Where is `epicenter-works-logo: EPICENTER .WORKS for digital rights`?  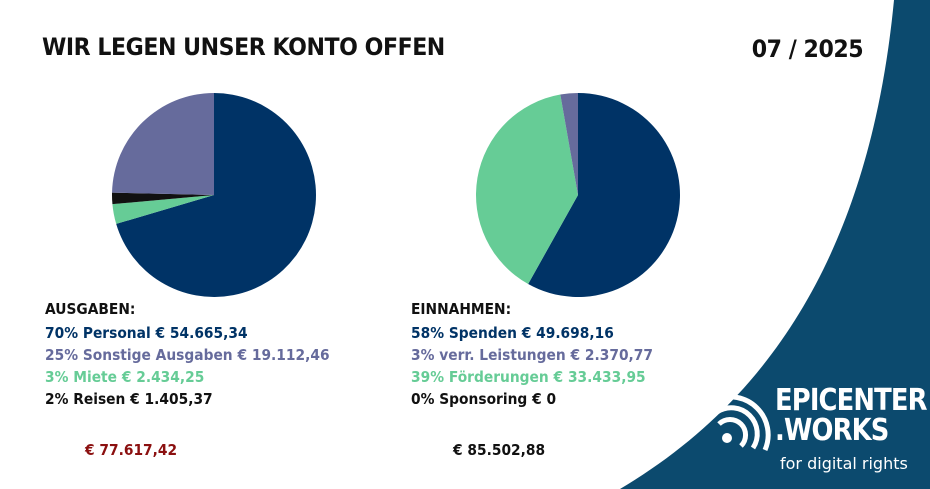 epicenter-works-logo: EPICENTER .WORKS for digital rights is located at coordinates (820, 433).